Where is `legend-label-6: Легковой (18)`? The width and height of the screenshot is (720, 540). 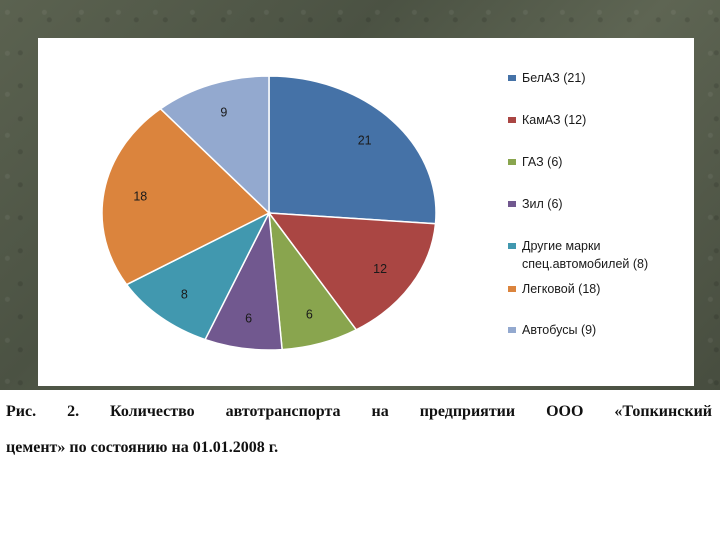 legend-label-6: Легковой (18) is located at coordinates (561, 289).